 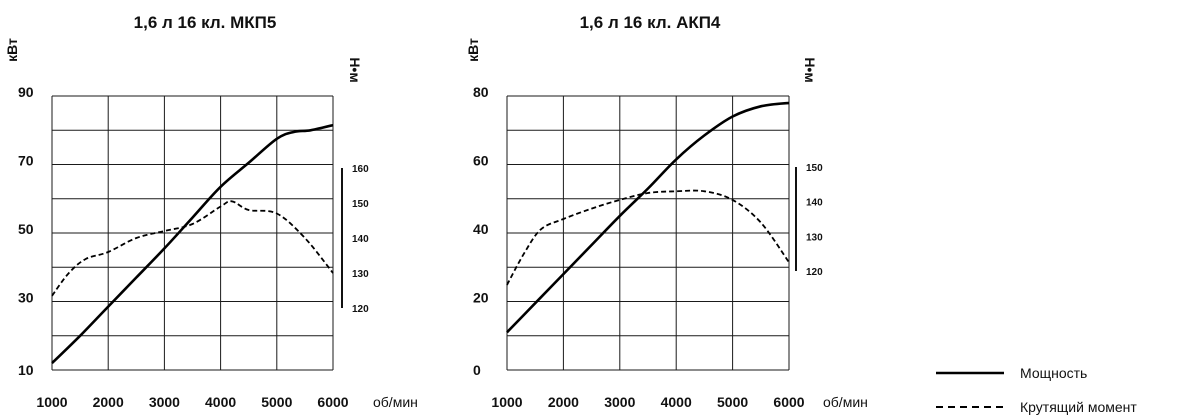 I want to click on y-tick-label: 0, so click(x=477, y=370).